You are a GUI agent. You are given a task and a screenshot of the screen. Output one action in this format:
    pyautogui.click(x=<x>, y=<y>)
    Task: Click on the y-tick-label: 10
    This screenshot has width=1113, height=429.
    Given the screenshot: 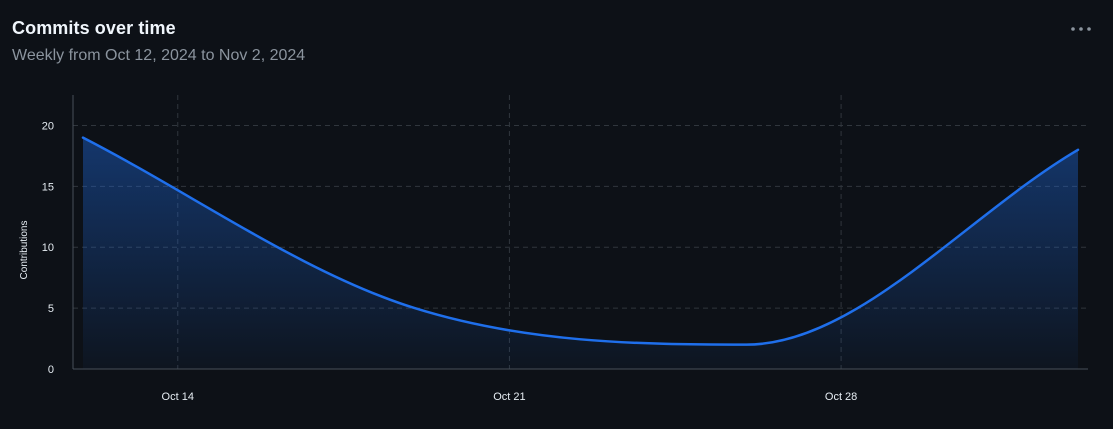 What is the action you would take?
    pyautogui.click(x=48, y=248)
    